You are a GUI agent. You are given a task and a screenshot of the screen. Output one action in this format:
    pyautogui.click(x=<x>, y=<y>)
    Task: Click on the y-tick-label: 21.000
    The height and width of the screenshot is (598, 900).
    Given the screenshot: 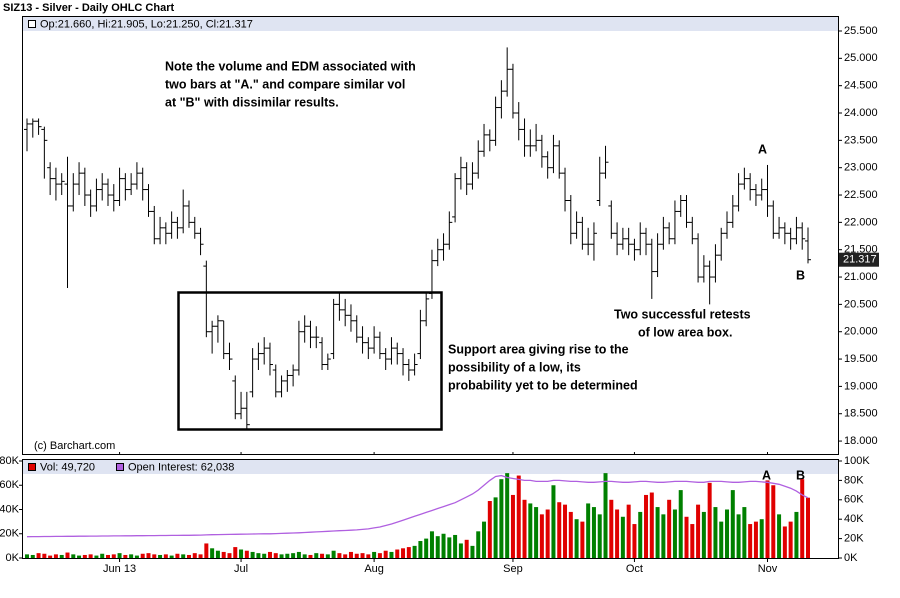 What is the action you would take?
    pyautogui.click(x=861, y=277)
    